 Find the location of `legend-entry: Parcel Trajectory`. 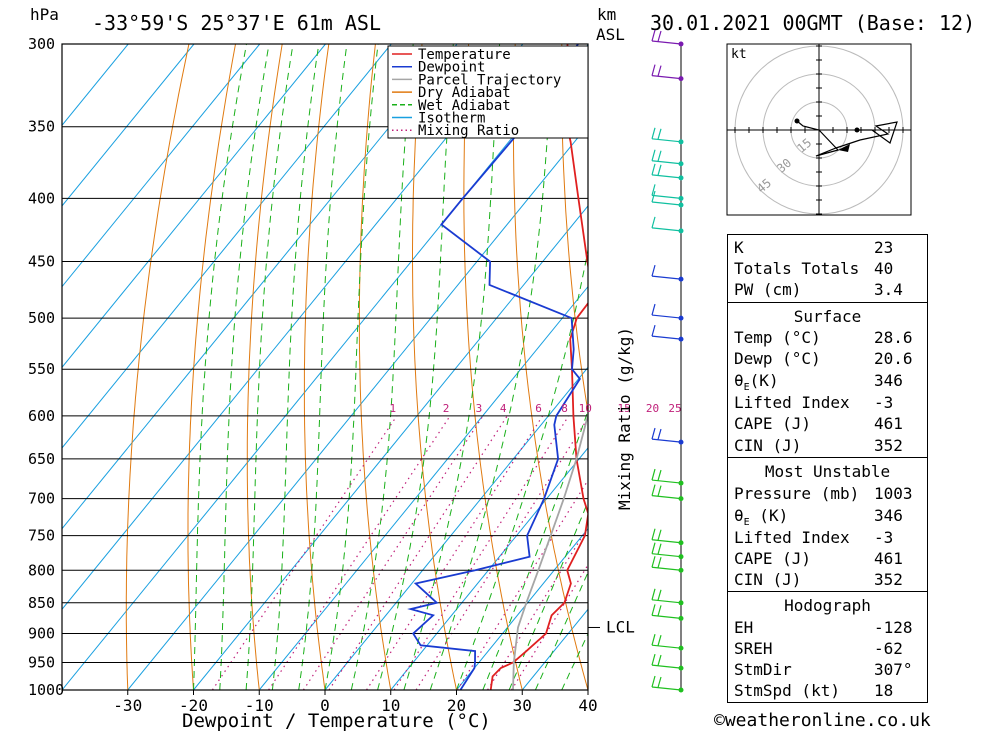

legend-entry: Parcel Trajectory is located at coordinates (489, 80).